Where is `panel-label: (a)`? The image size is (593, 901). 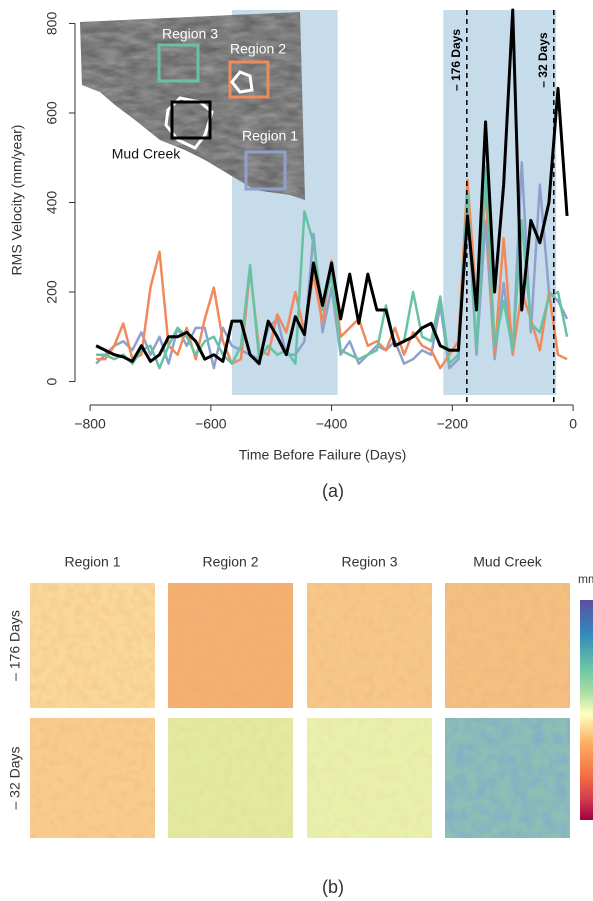
panel-label: (a) is located at coordinates (333, 491).